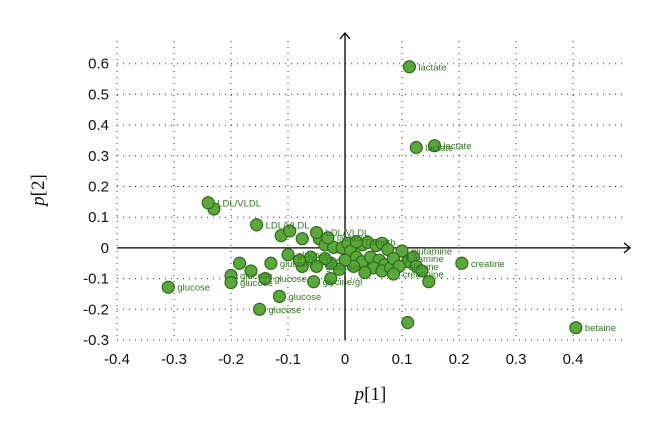 Image resolution: width=660 pixels, height=439 pixels. What do you see at coordinates (573, 359) in the screenshot?
I see `x-tick-label: 0.4` at bounding box center [573, 359].